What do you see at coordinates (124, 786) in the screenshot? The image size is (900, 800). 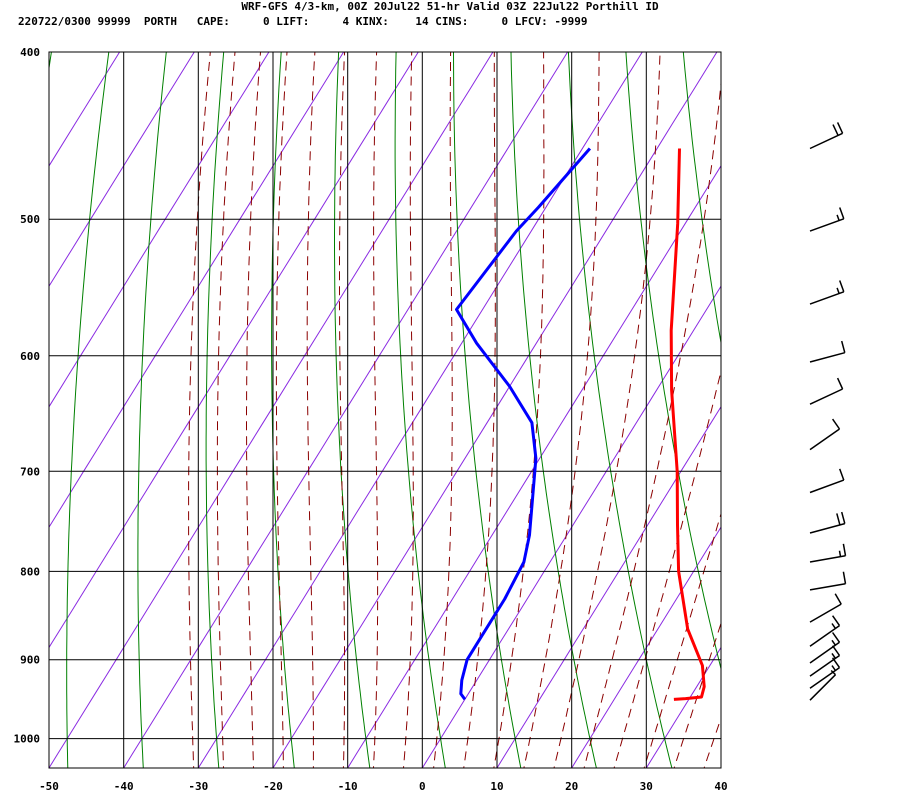 I see `temperature-tick-label: -40` at bounding box center [124, 786].